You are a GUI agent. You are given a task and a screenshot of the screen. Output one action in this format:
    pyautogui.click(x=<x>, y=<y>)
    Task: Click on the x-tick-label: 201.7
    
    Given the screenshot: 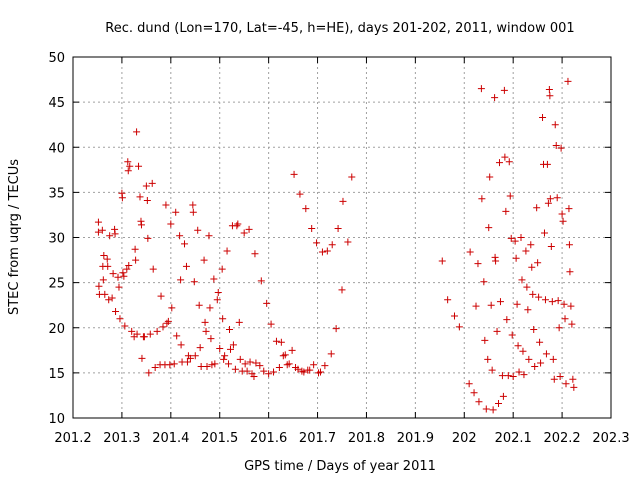 What is the action you would take?
    pyautogui.click(x=317, y=438)
    